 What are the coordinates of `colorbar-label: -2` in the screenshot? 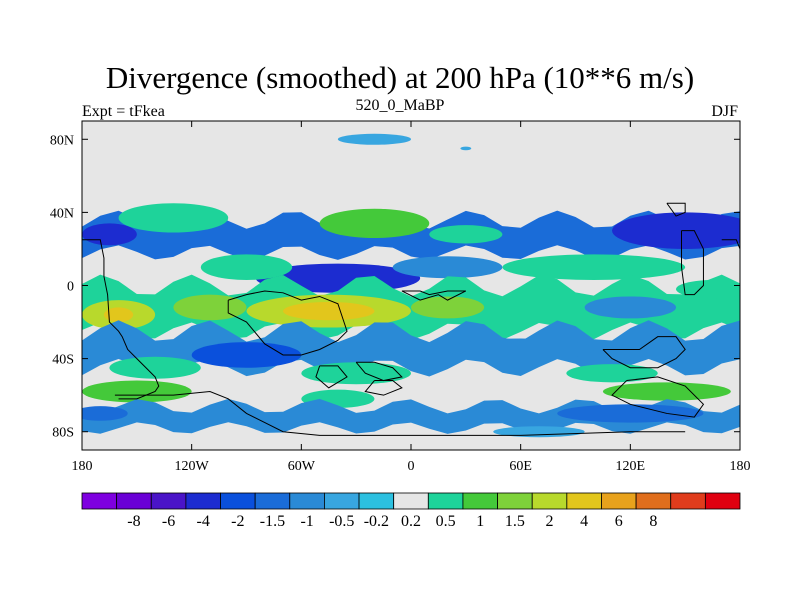 It's located at (237, 521).